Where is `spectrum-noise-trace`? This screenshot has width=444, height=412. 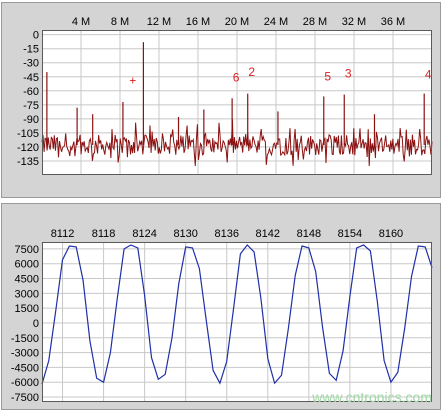
spectrum-noise-trace is located at coordinates (237, 143).